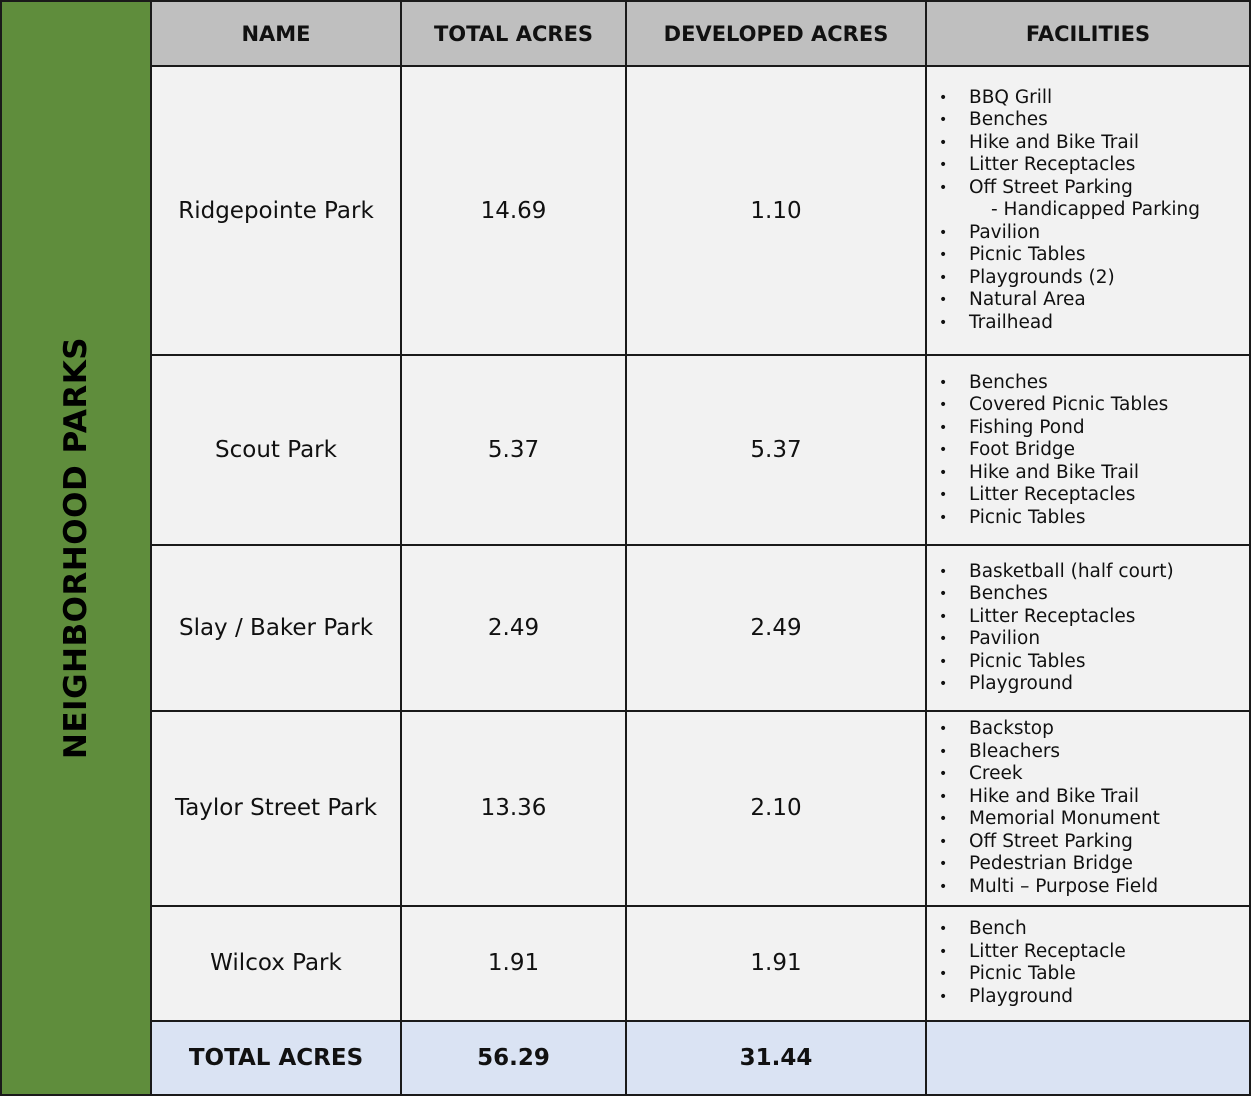 The width and height of the screenshot is (1251, 1098). I want to click on facility-item: Foot Bridge, so click(1094, 450).